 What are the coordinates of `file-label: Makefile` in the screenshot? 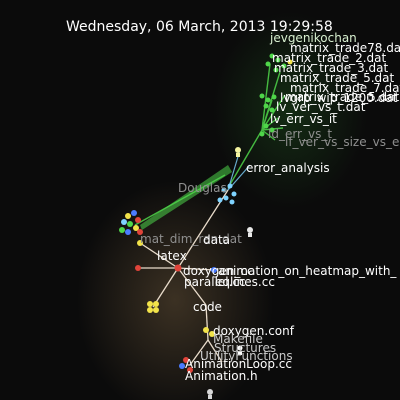 It's located at (238, 339).